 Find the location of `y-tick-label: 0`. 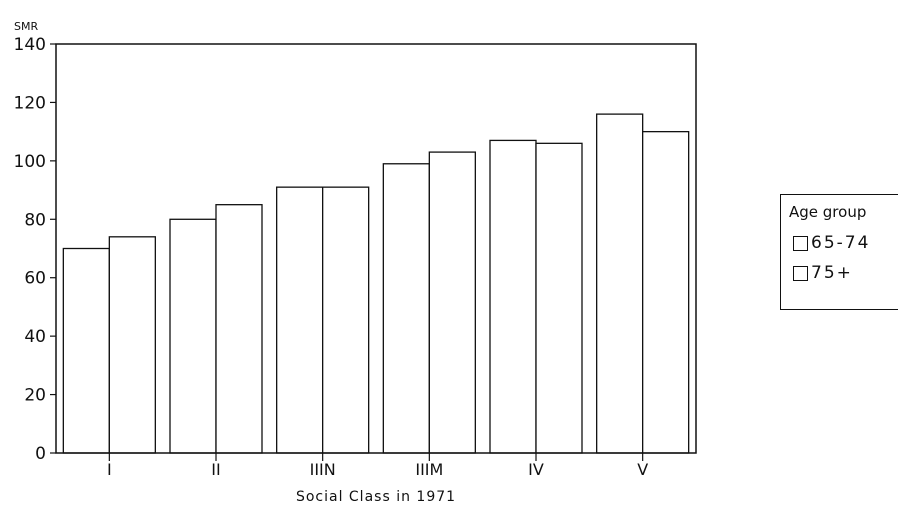

y-tick-label: 0 is located at coordinates (40, 454).